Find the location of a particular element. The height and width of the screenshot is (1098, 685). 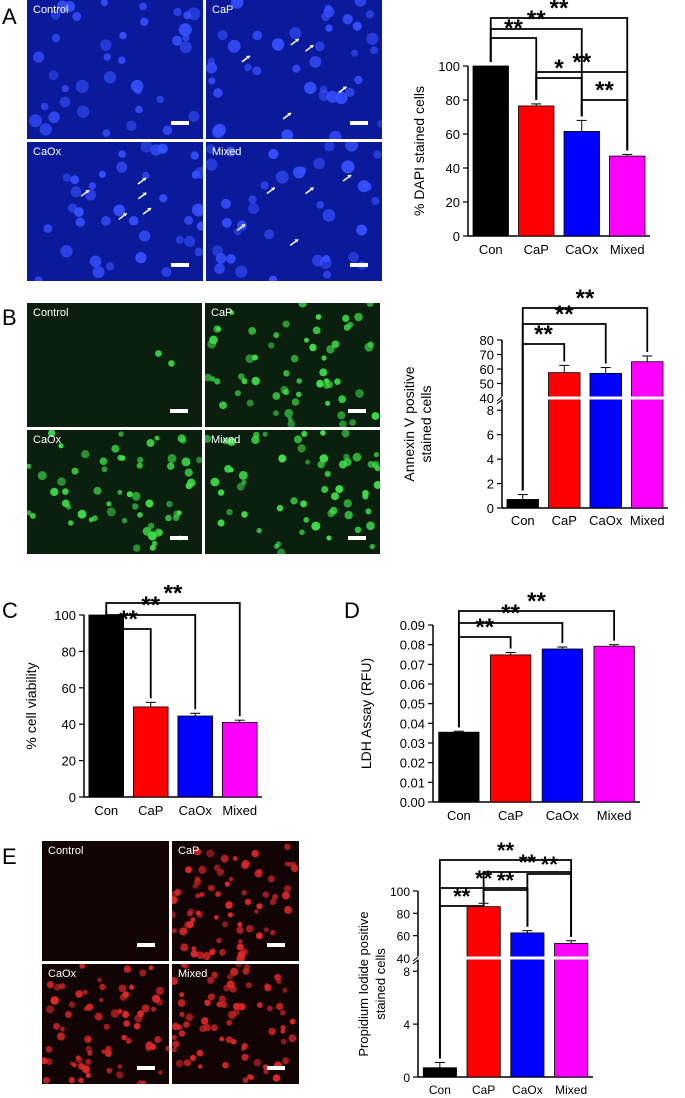

y-tick-label: 0.05 is located at coordinates (412, 704).